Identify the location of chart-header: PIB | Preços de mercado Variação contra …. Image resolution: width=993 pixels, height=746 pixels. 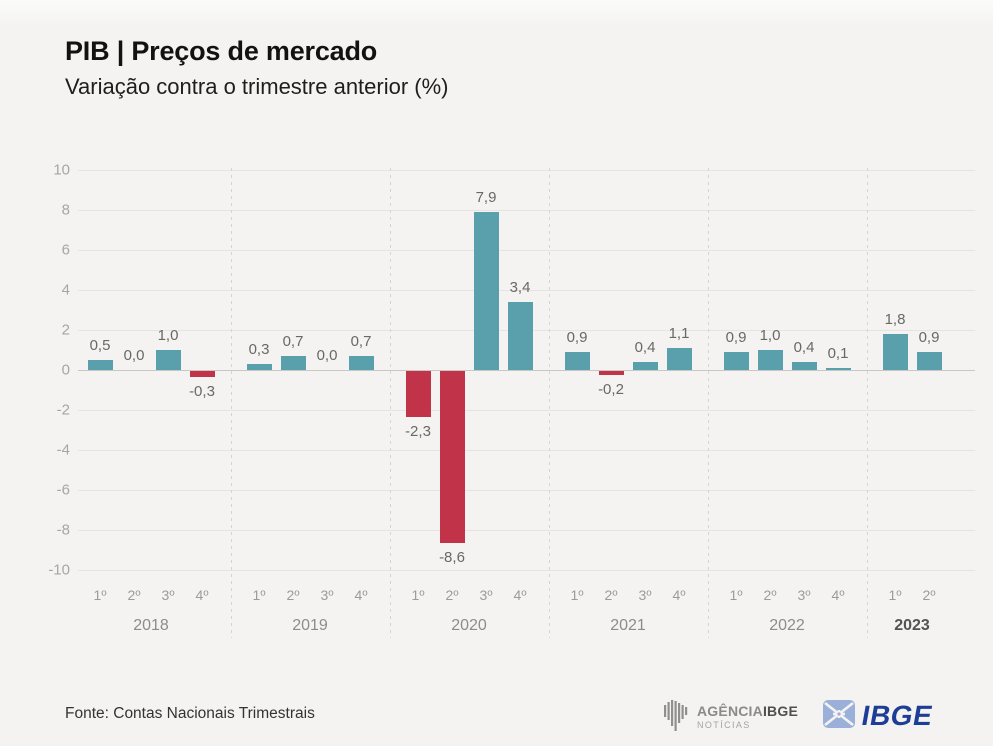
(257, 68).